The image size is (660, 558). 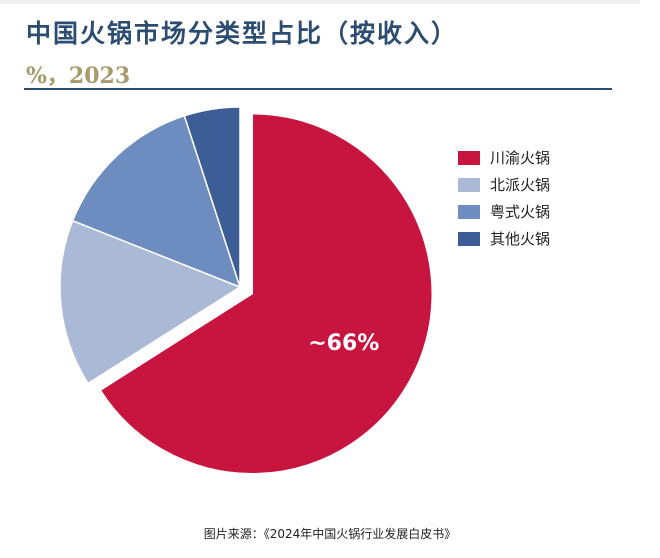 I want to click on data-label-1: ~66%, so click(x=343, y=343).